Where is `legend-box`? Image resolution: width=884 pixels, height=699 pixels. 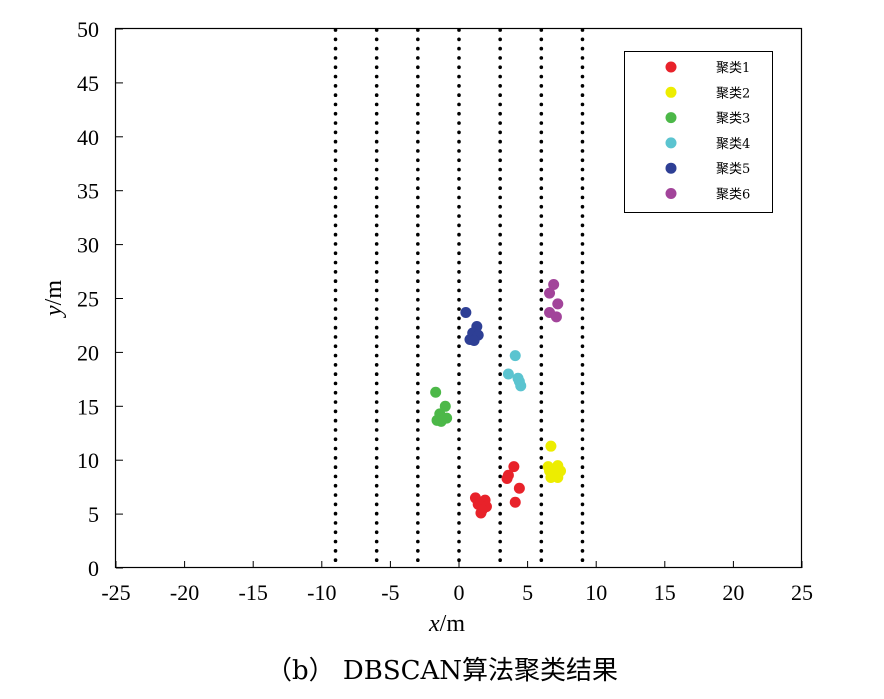 legend-box is located at coordinates (698, 132).